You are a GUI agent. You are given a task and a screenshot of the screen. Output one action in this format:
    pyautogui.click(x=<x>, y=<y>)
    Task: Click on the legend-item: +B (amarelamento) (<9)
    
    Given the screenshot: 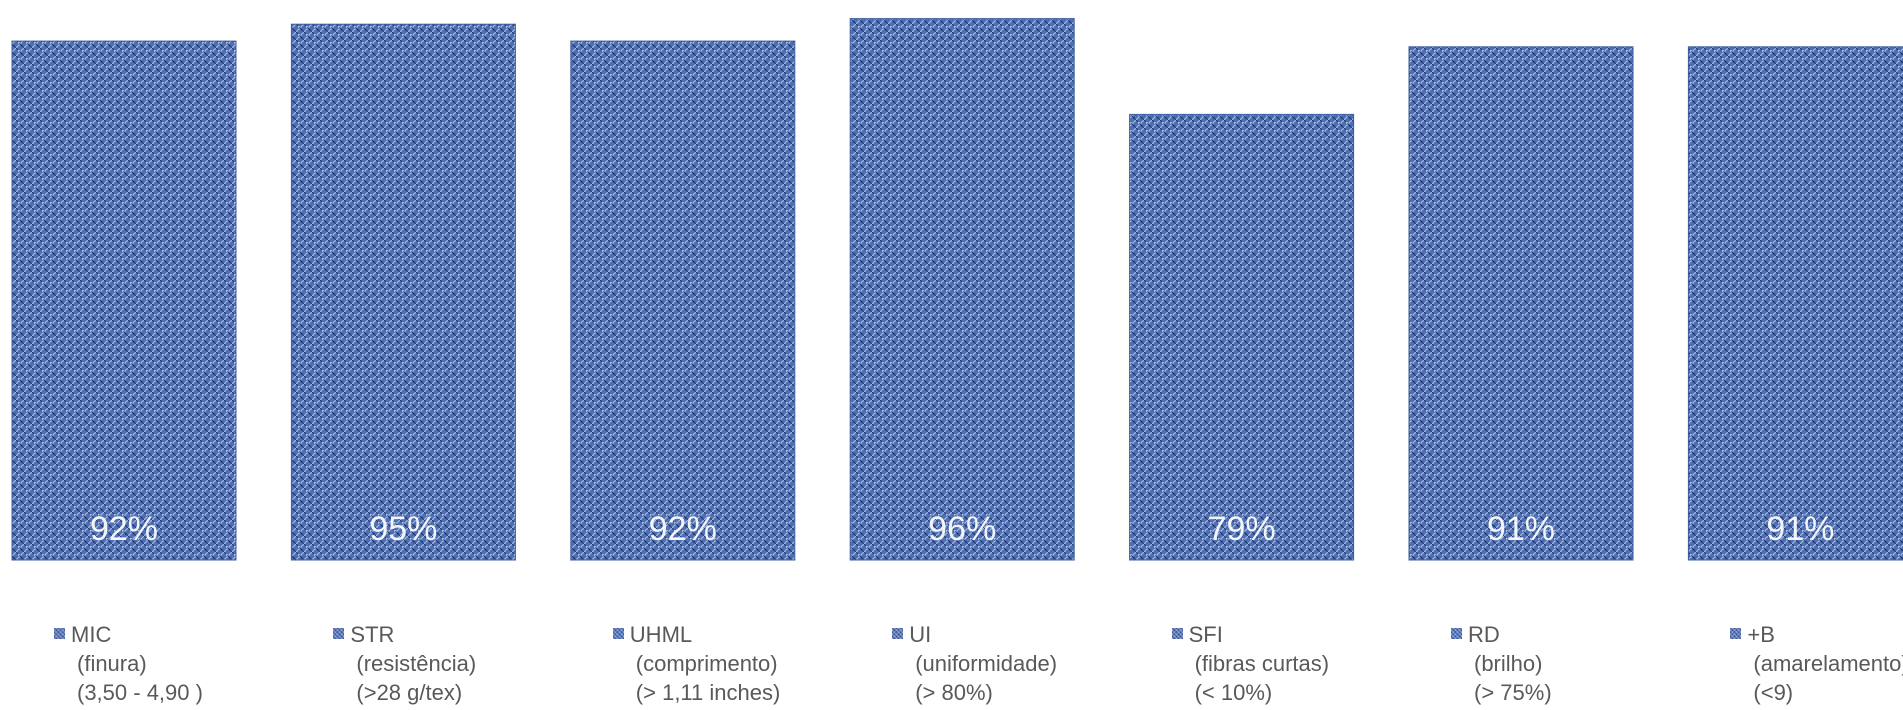 What is the action you would take?
    pyautogui.click(x=1816, y=663)
    